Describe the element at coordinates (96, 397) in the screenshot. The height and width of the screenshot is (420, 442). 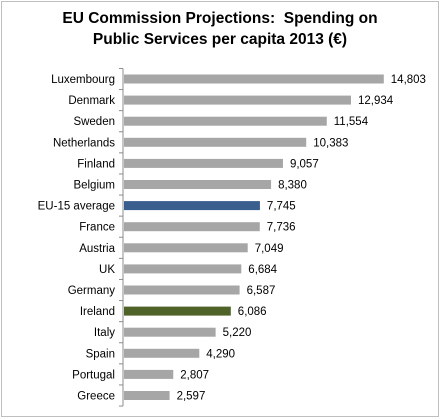
I see `category-label: Greece` at that location.